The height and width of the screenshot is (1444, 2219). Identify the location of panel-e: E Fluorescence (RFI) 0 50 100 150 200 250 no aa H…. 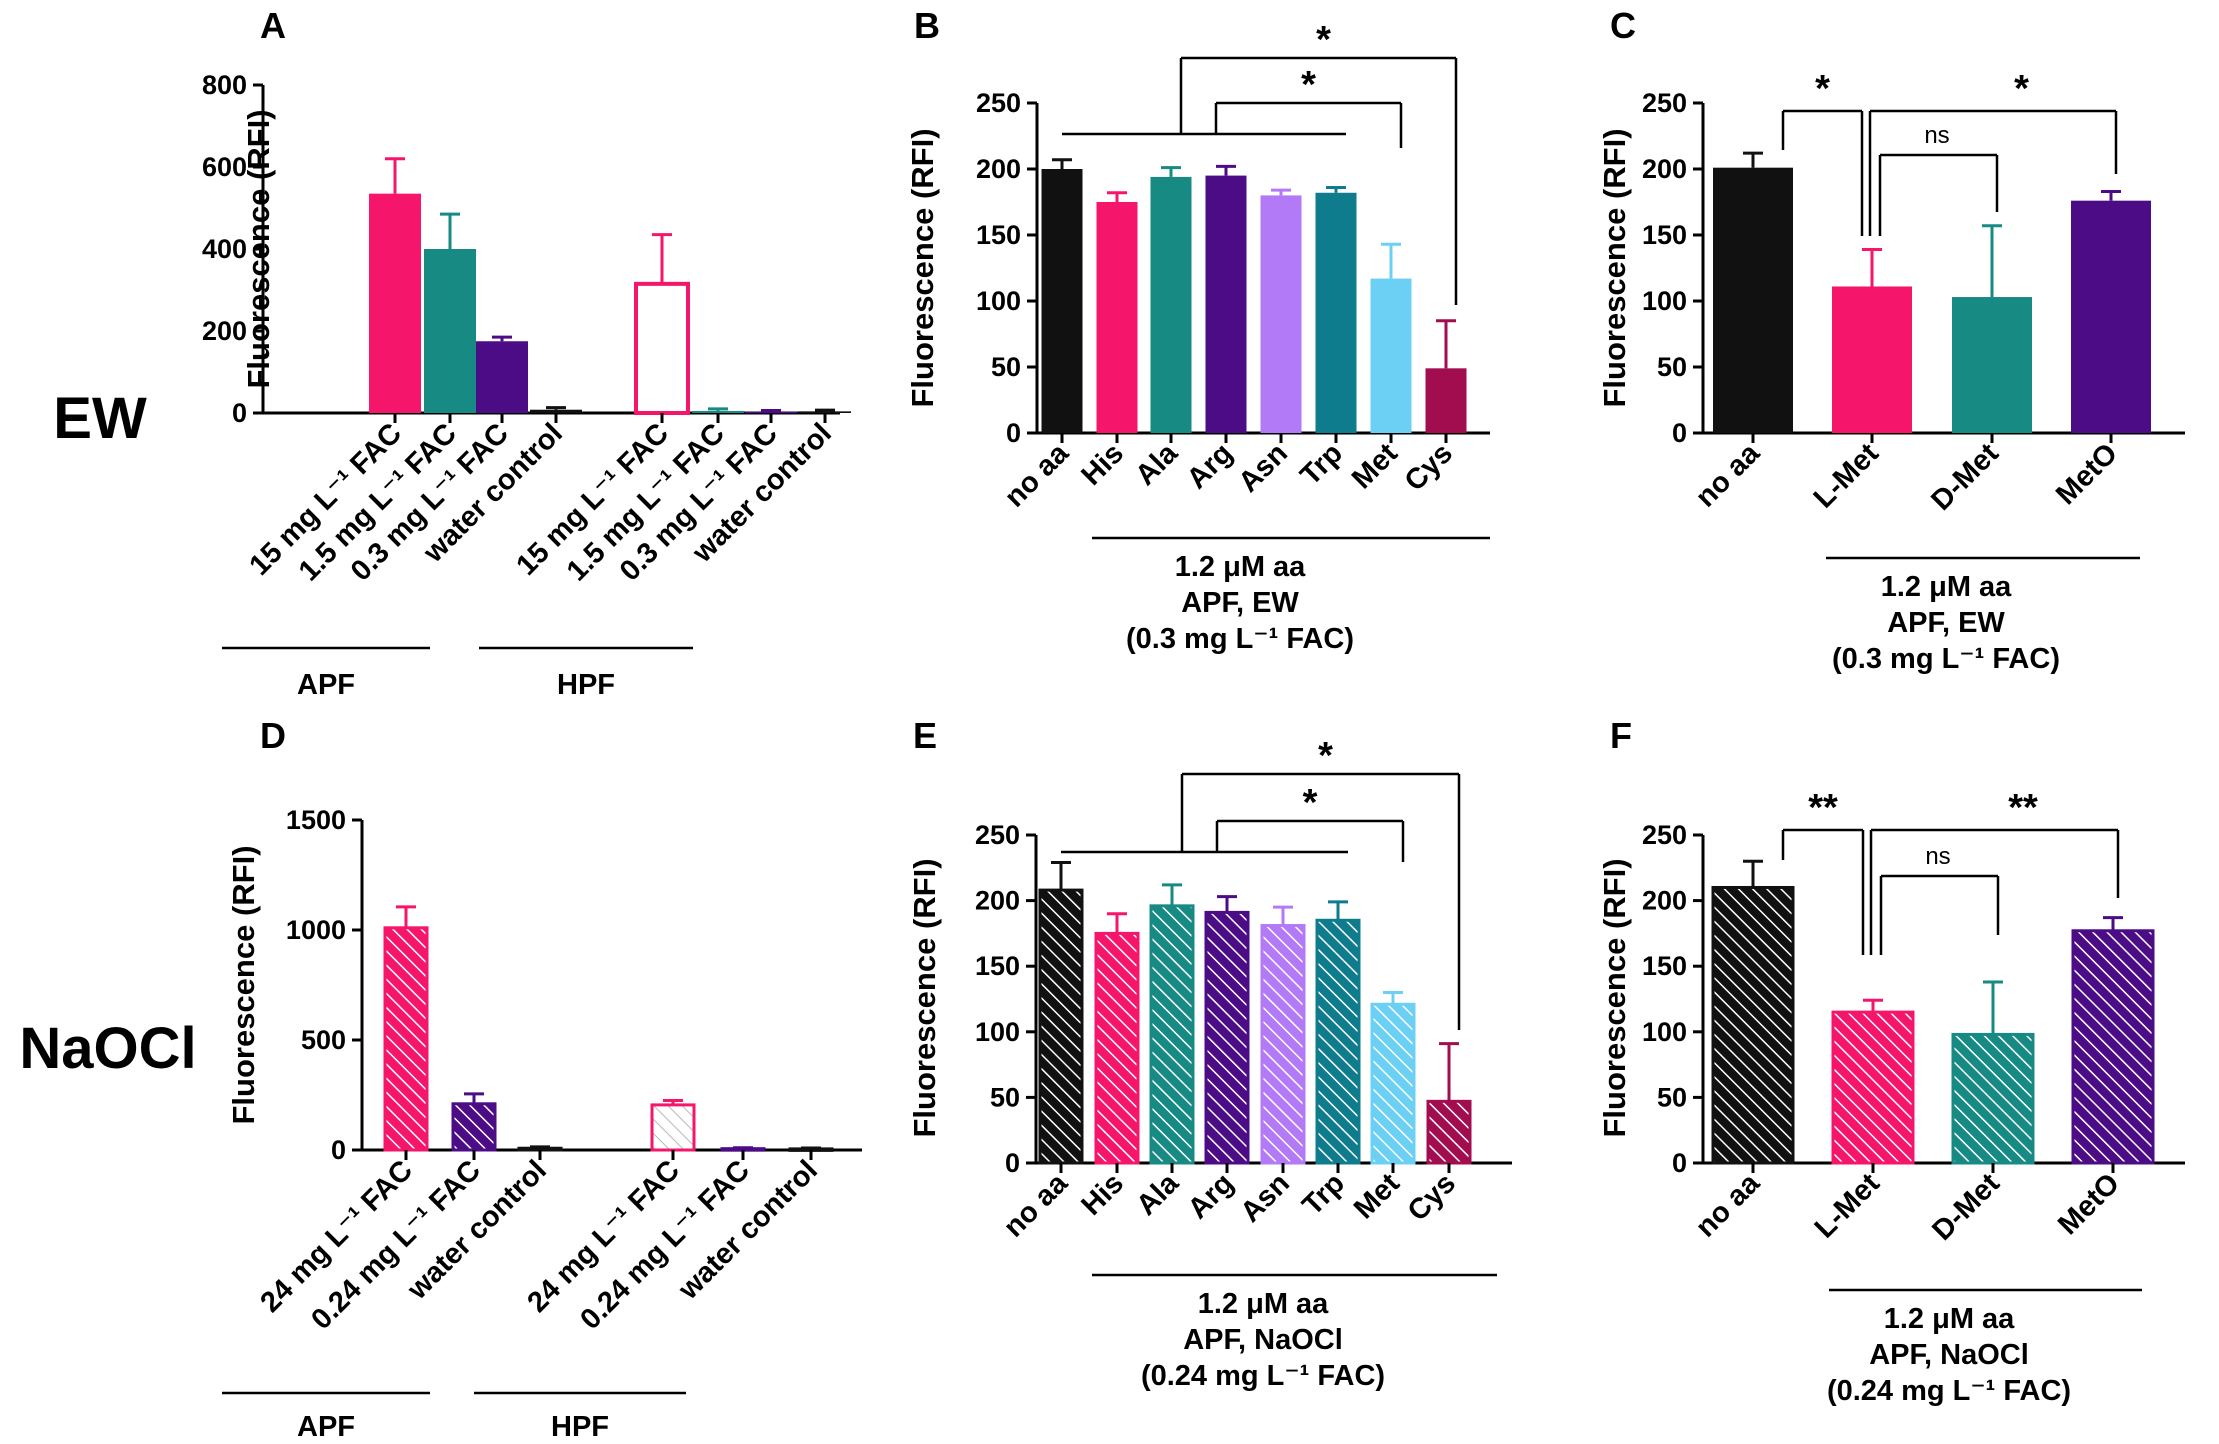
(1209, 1053).